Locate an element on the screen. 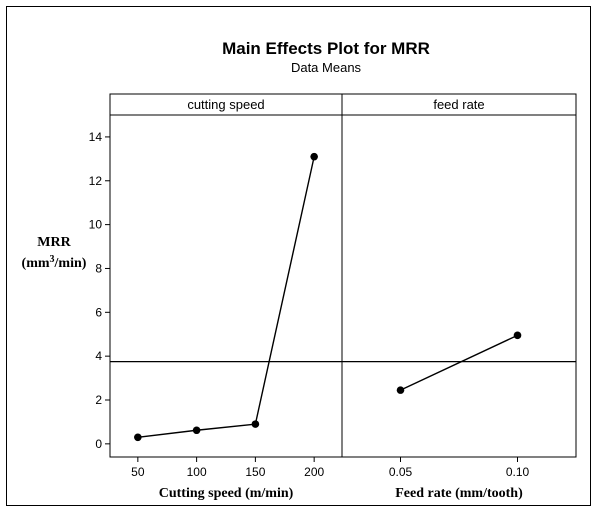 This screenshot has height=512, width=597. panel-strip-label: cutting speed is located at coordinates (225, 104).